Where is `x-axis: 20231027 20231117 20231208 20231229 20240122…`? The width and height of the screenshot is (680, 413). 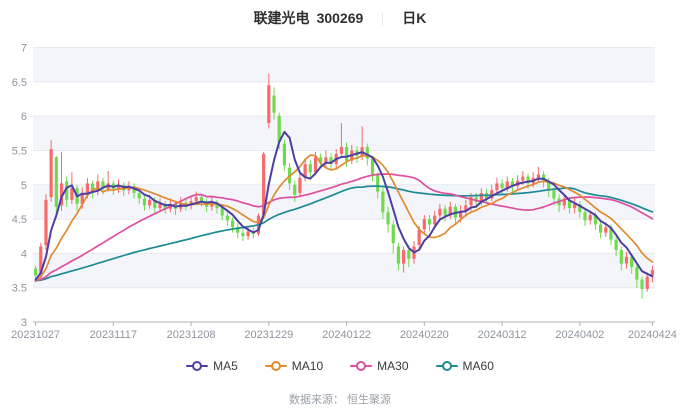 x-axis: 20231027 20231117 20231208 20231229 20240122… is located at coordinates (344, 331).